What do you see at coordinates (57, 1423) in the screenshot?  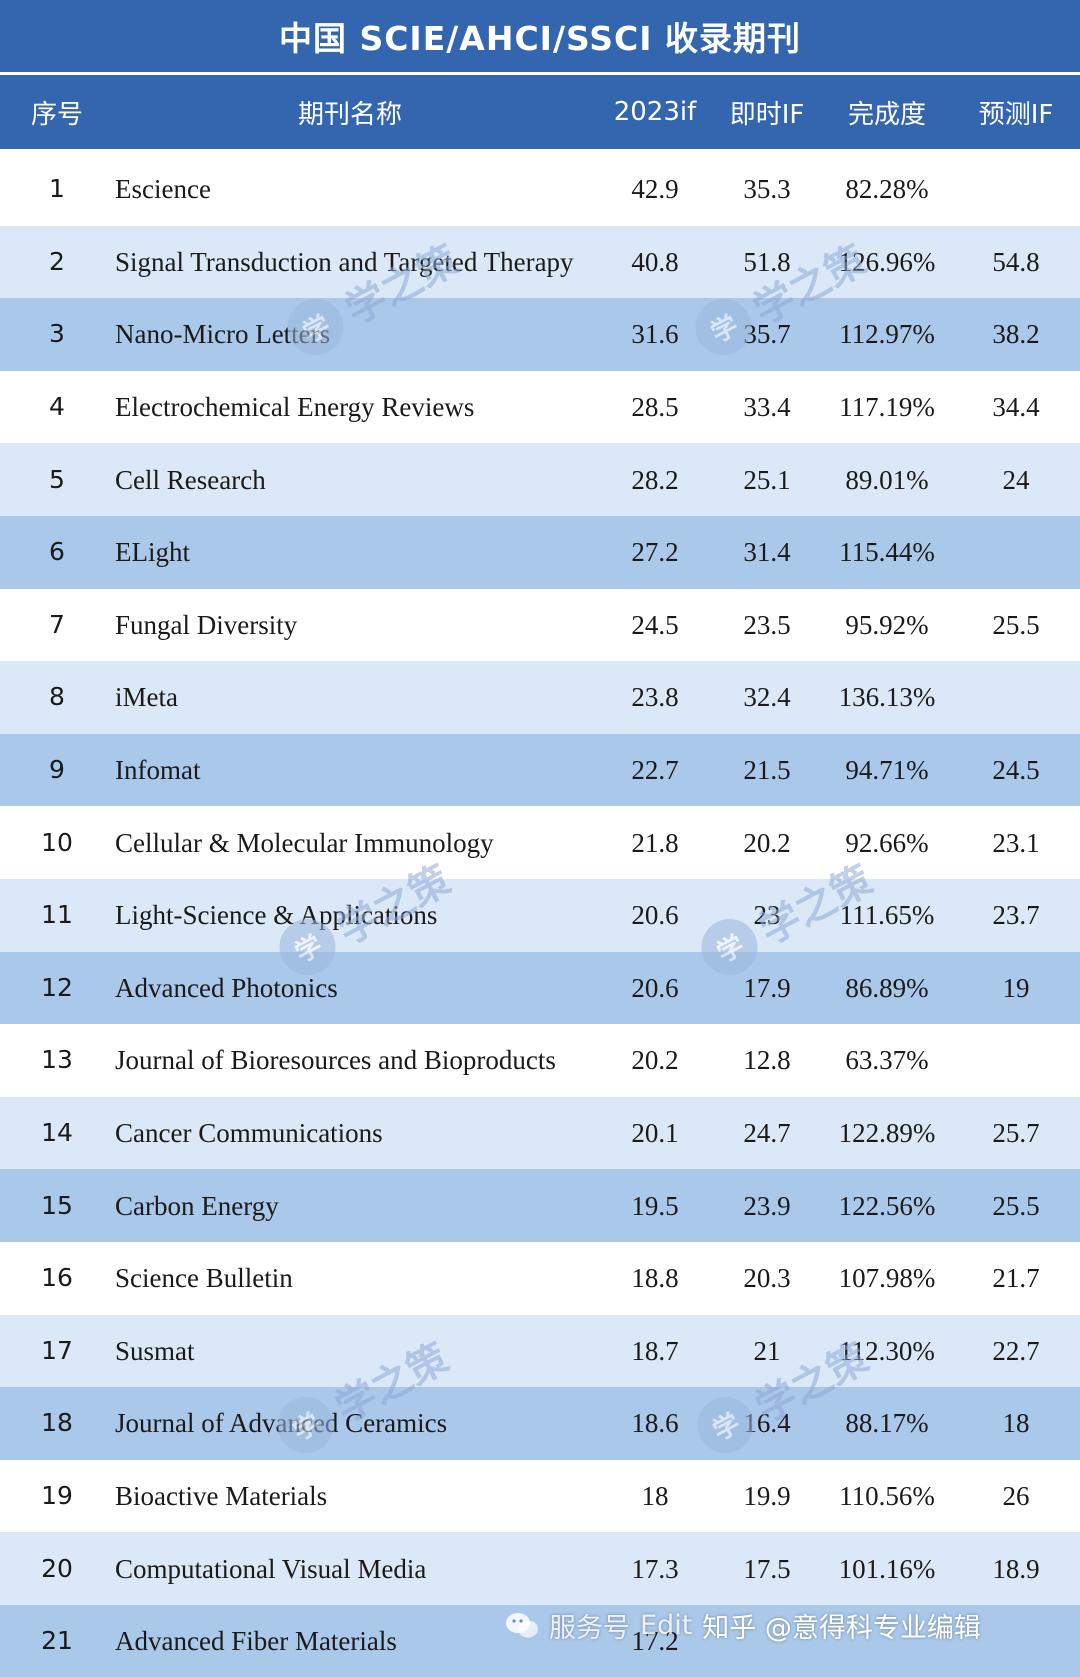 I see `cell-no: 18` at bounding box center [57, 1423].